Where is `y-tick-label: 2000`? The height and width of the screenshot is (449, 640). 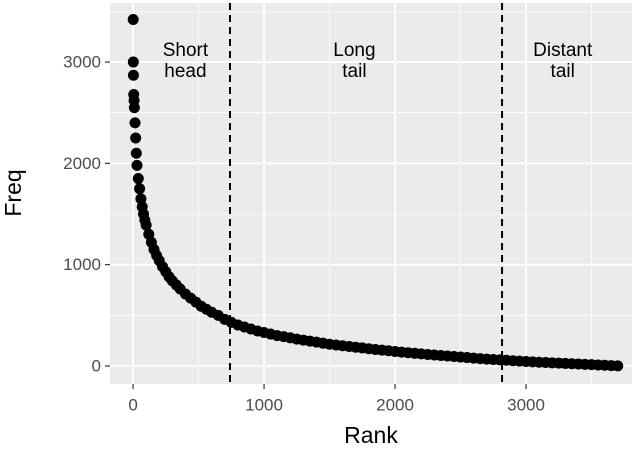 y-tick-label: 2000 is located at coordinates (82, 163).